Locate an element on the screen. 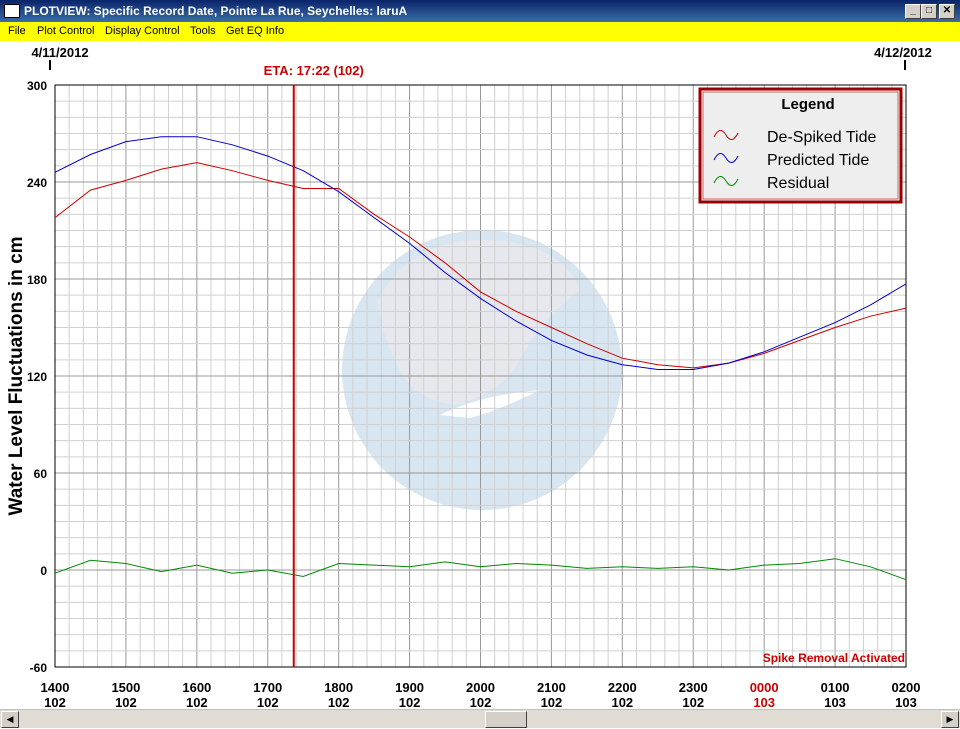 This screenshot has width=960, height=729. x-tick-label: 1800 is located at coordinates (338, 687).